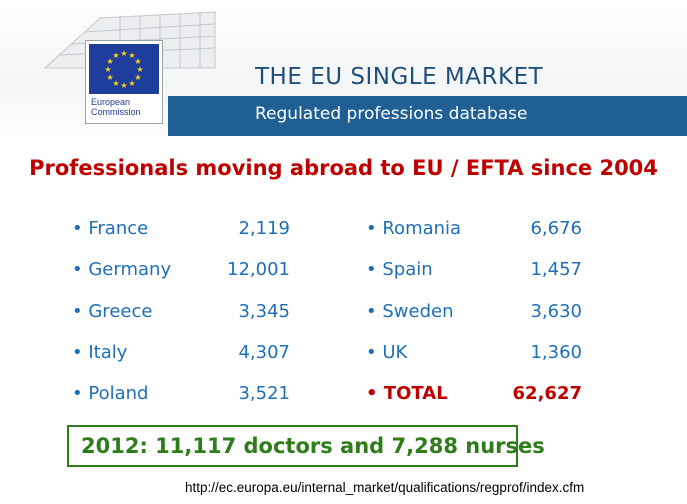 The width and height of the screenshot is (687, 504). I want to click on total-value: 62,627, so click(547, 393).